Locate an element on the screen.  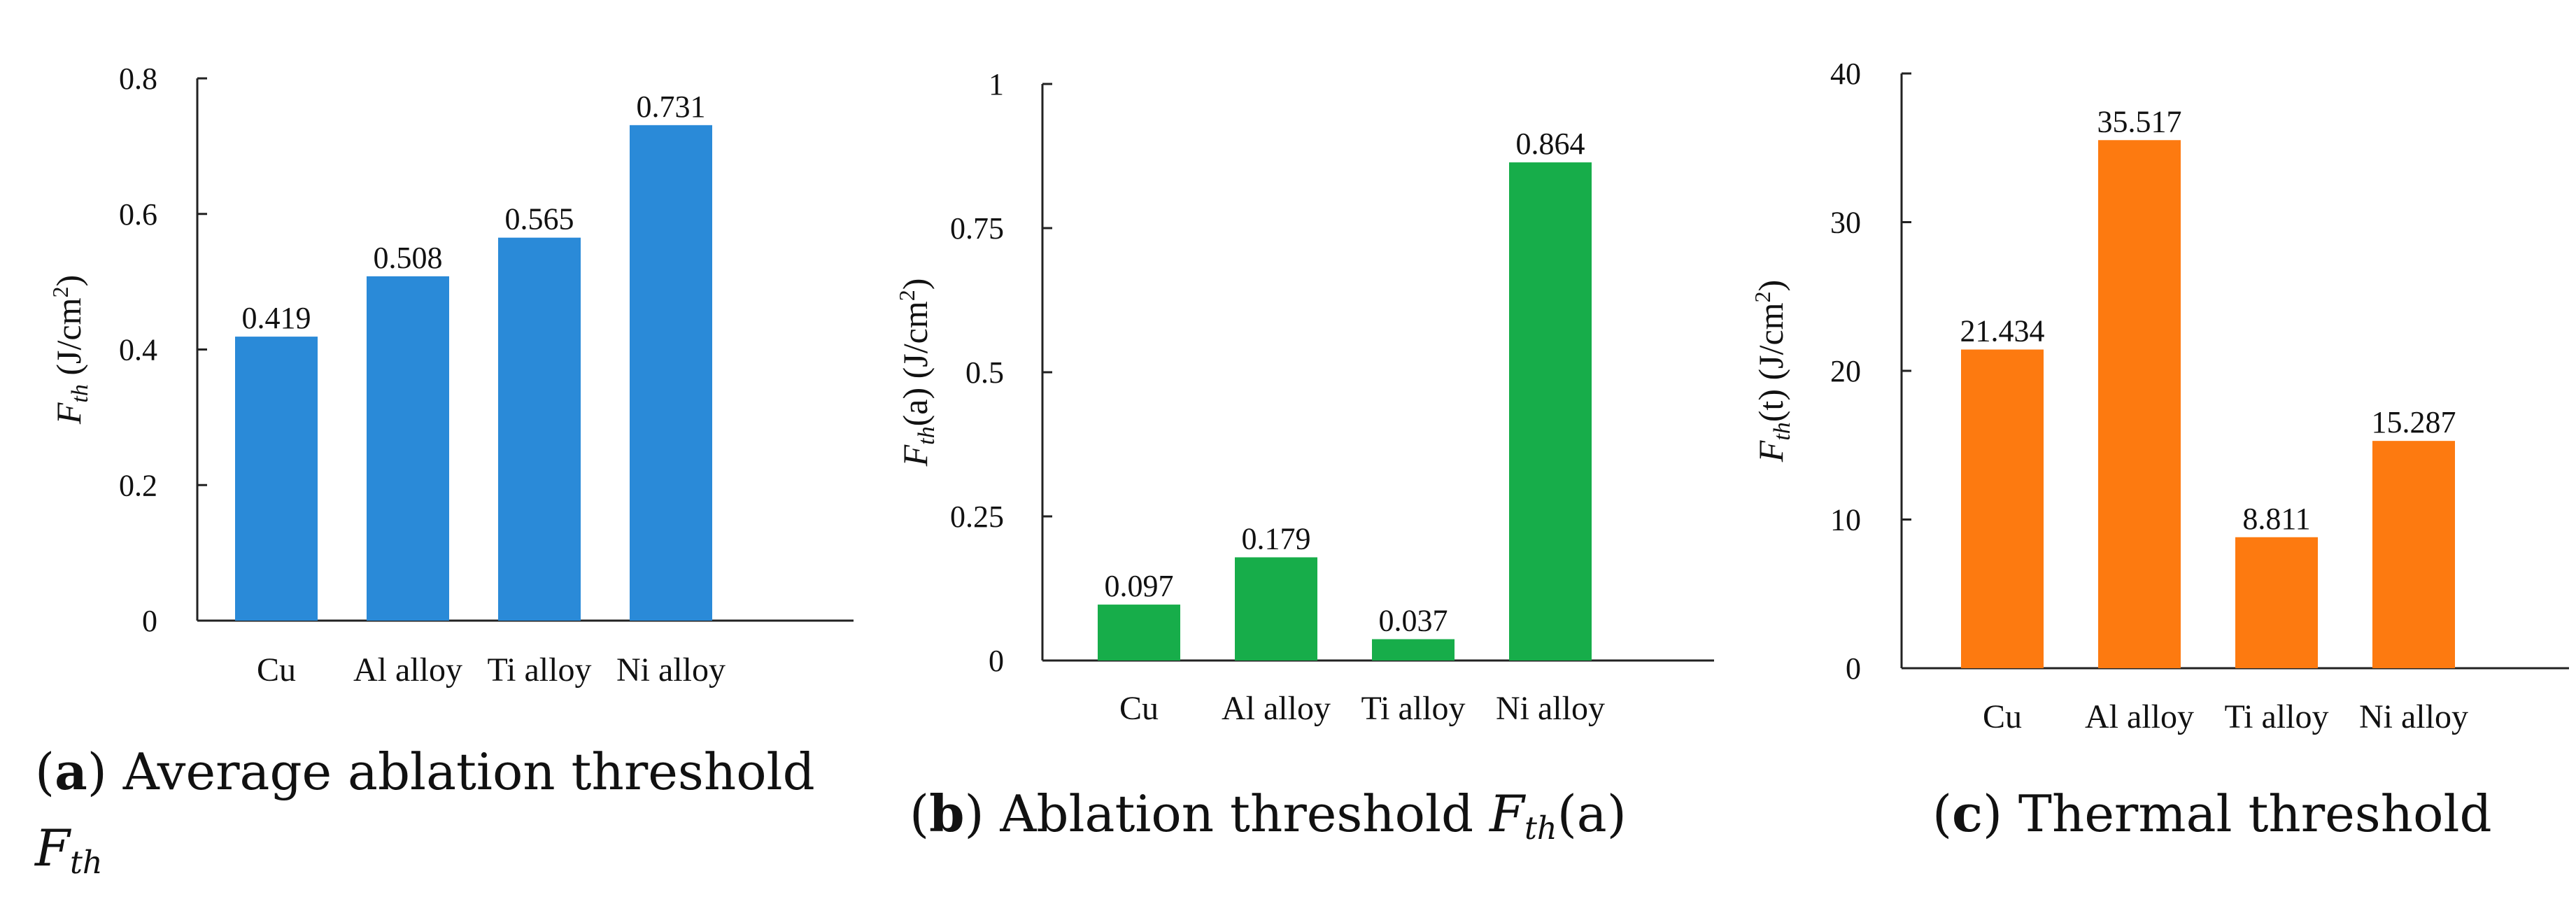
caption-b: (b) Ablation threshold Fth(a) is located at coordinates (1268, 816).